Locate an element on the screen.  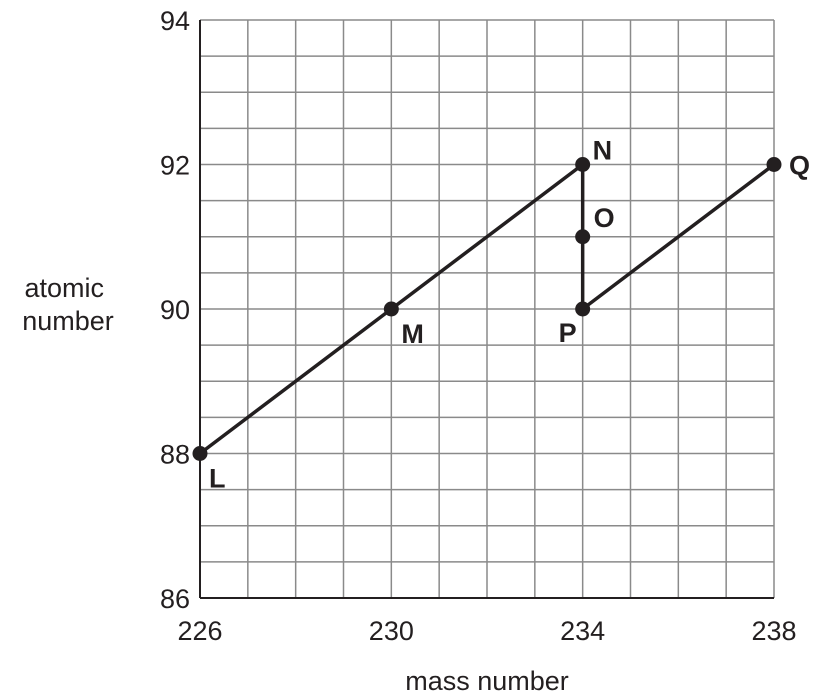
y-tick-label: 92 is located at coordinates (175, 166).